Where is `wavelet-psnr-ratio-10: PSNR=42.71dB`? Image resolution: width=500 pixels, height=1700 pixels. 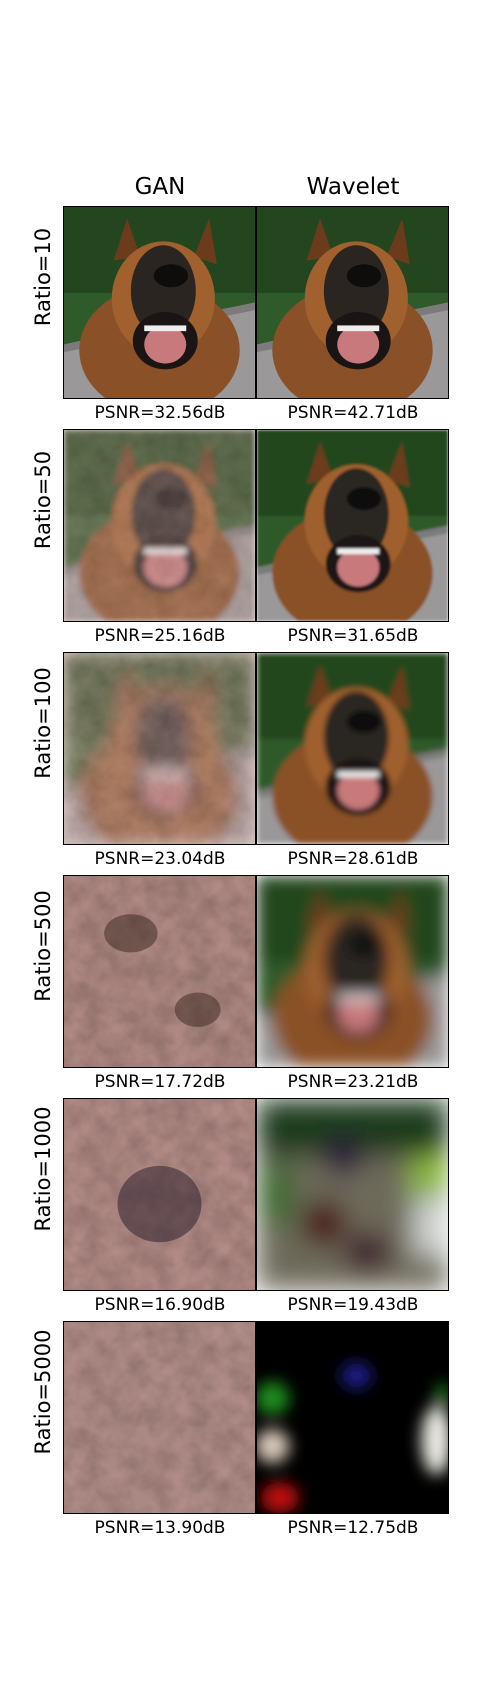
wavelet-psnr-ratio-10: PSNR=42.71dB is located at coordinates (353, 413).